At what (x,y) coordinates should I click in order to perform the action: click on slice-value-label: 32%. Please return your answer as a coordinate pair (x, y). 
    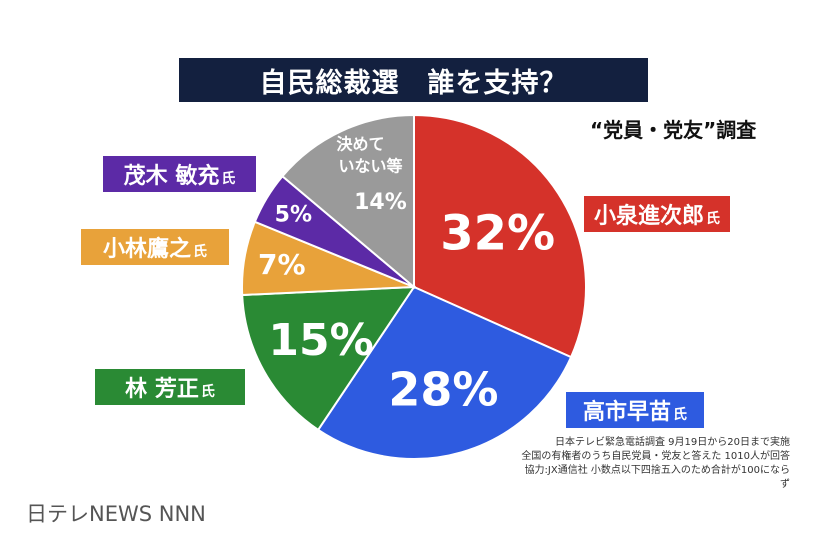
    Looking at the image, I should click on (497, 234).